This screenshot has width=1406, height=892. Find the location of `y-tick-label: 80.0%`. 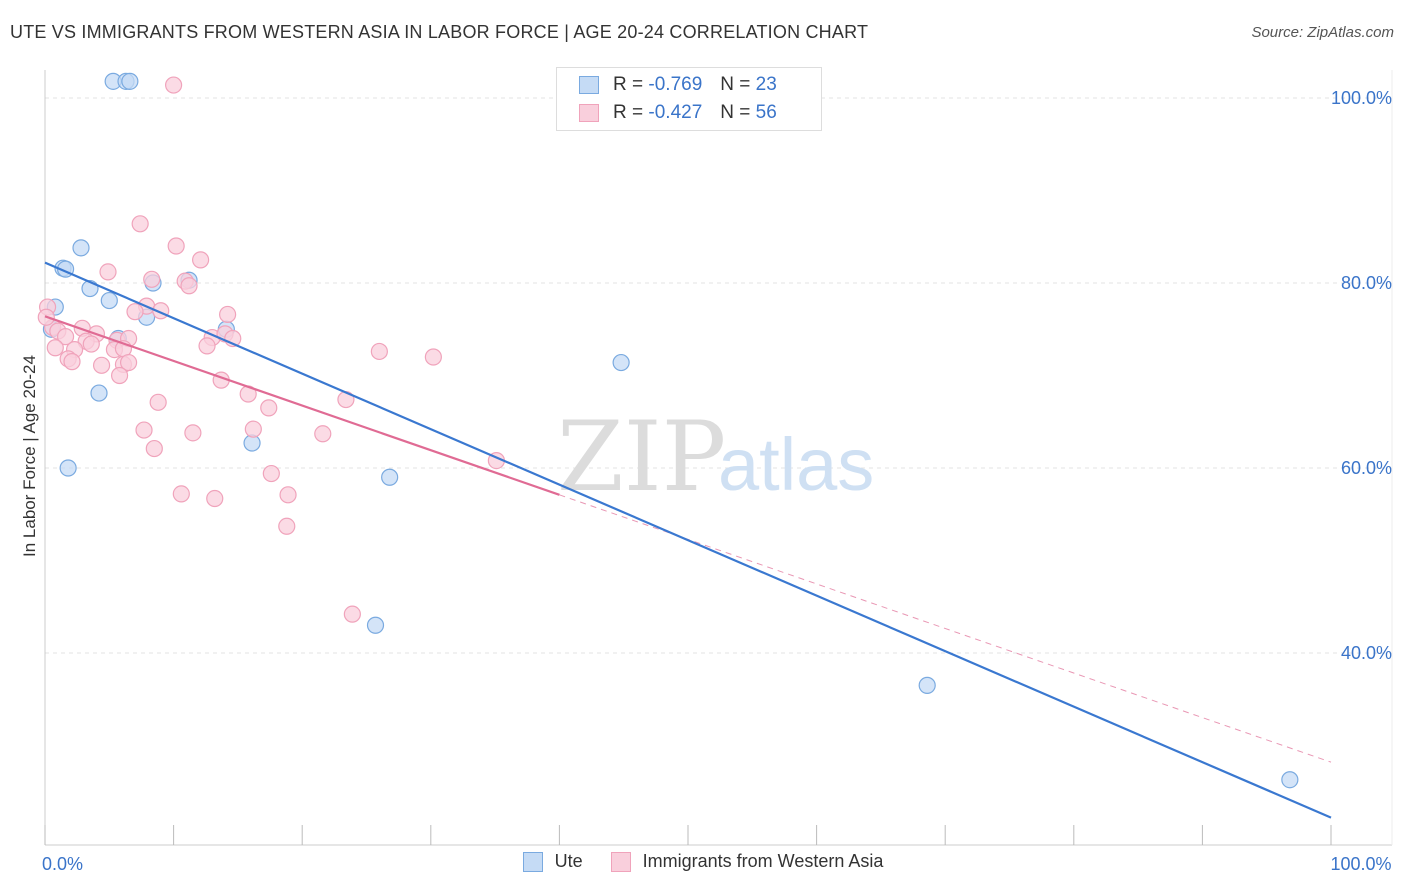

y-tick-label: 80.0% is located at coordinates (1366, 283).